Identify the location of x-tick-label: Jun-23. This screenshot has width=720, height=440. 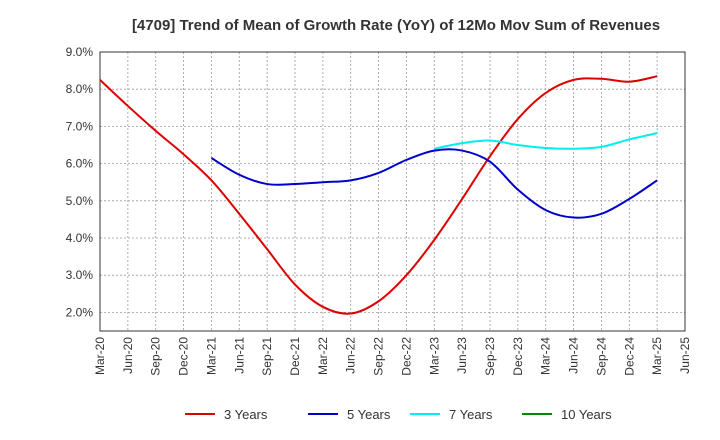
(462, 355).